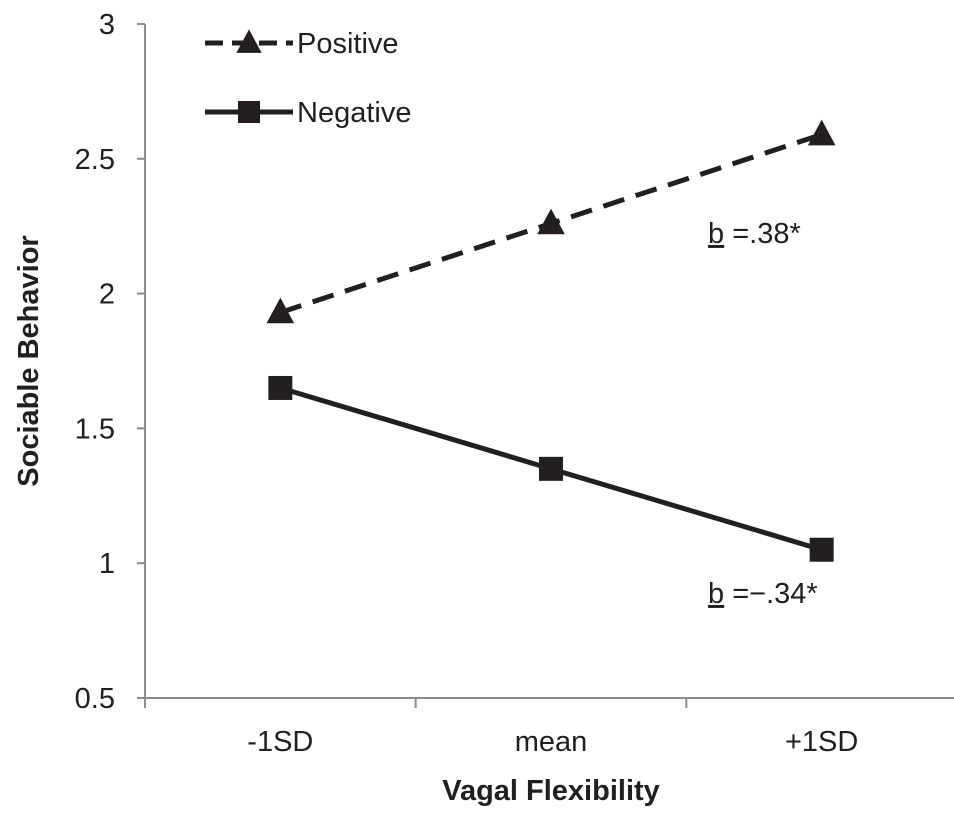 The image size is (954, 813). Describe the element at coordinates (107, 25) in the screenshot. I see `y-tick-label: 3` at that location.